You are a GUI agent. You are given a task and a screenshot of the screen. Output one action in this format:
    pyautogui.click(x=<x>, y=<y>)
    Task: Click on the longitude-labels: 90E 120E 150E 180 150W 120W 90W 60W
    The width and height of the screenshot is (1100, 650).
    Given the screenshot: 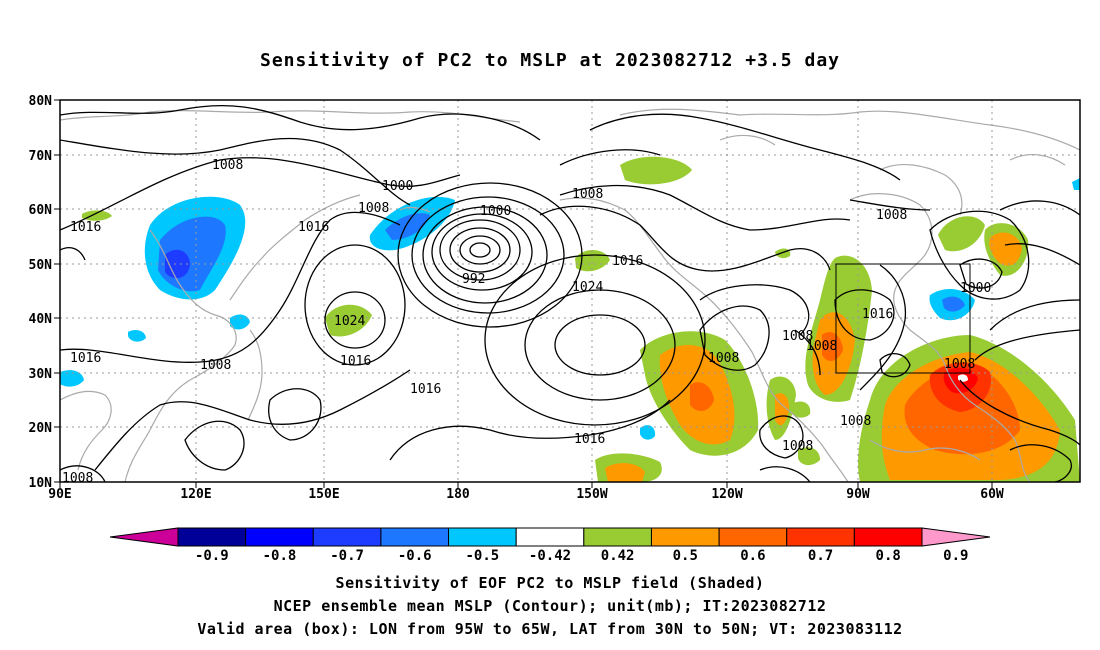 What is the action you would take?
    pyautogui.click(x=526, y=494)
    